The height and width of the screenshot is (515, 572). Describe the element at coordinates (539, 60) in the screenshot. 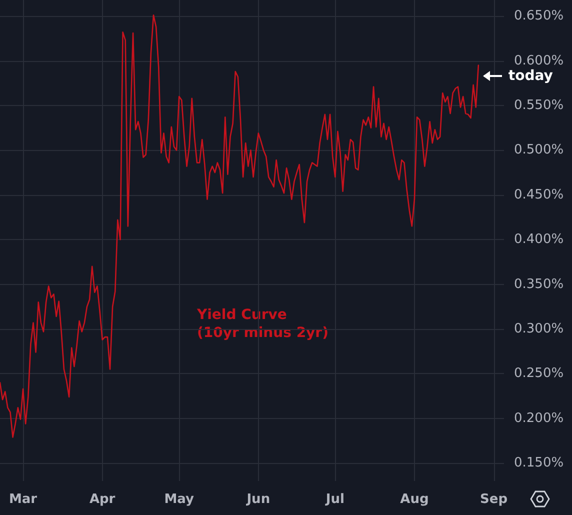

I see `y-tick-label: 0.600%` at that location.